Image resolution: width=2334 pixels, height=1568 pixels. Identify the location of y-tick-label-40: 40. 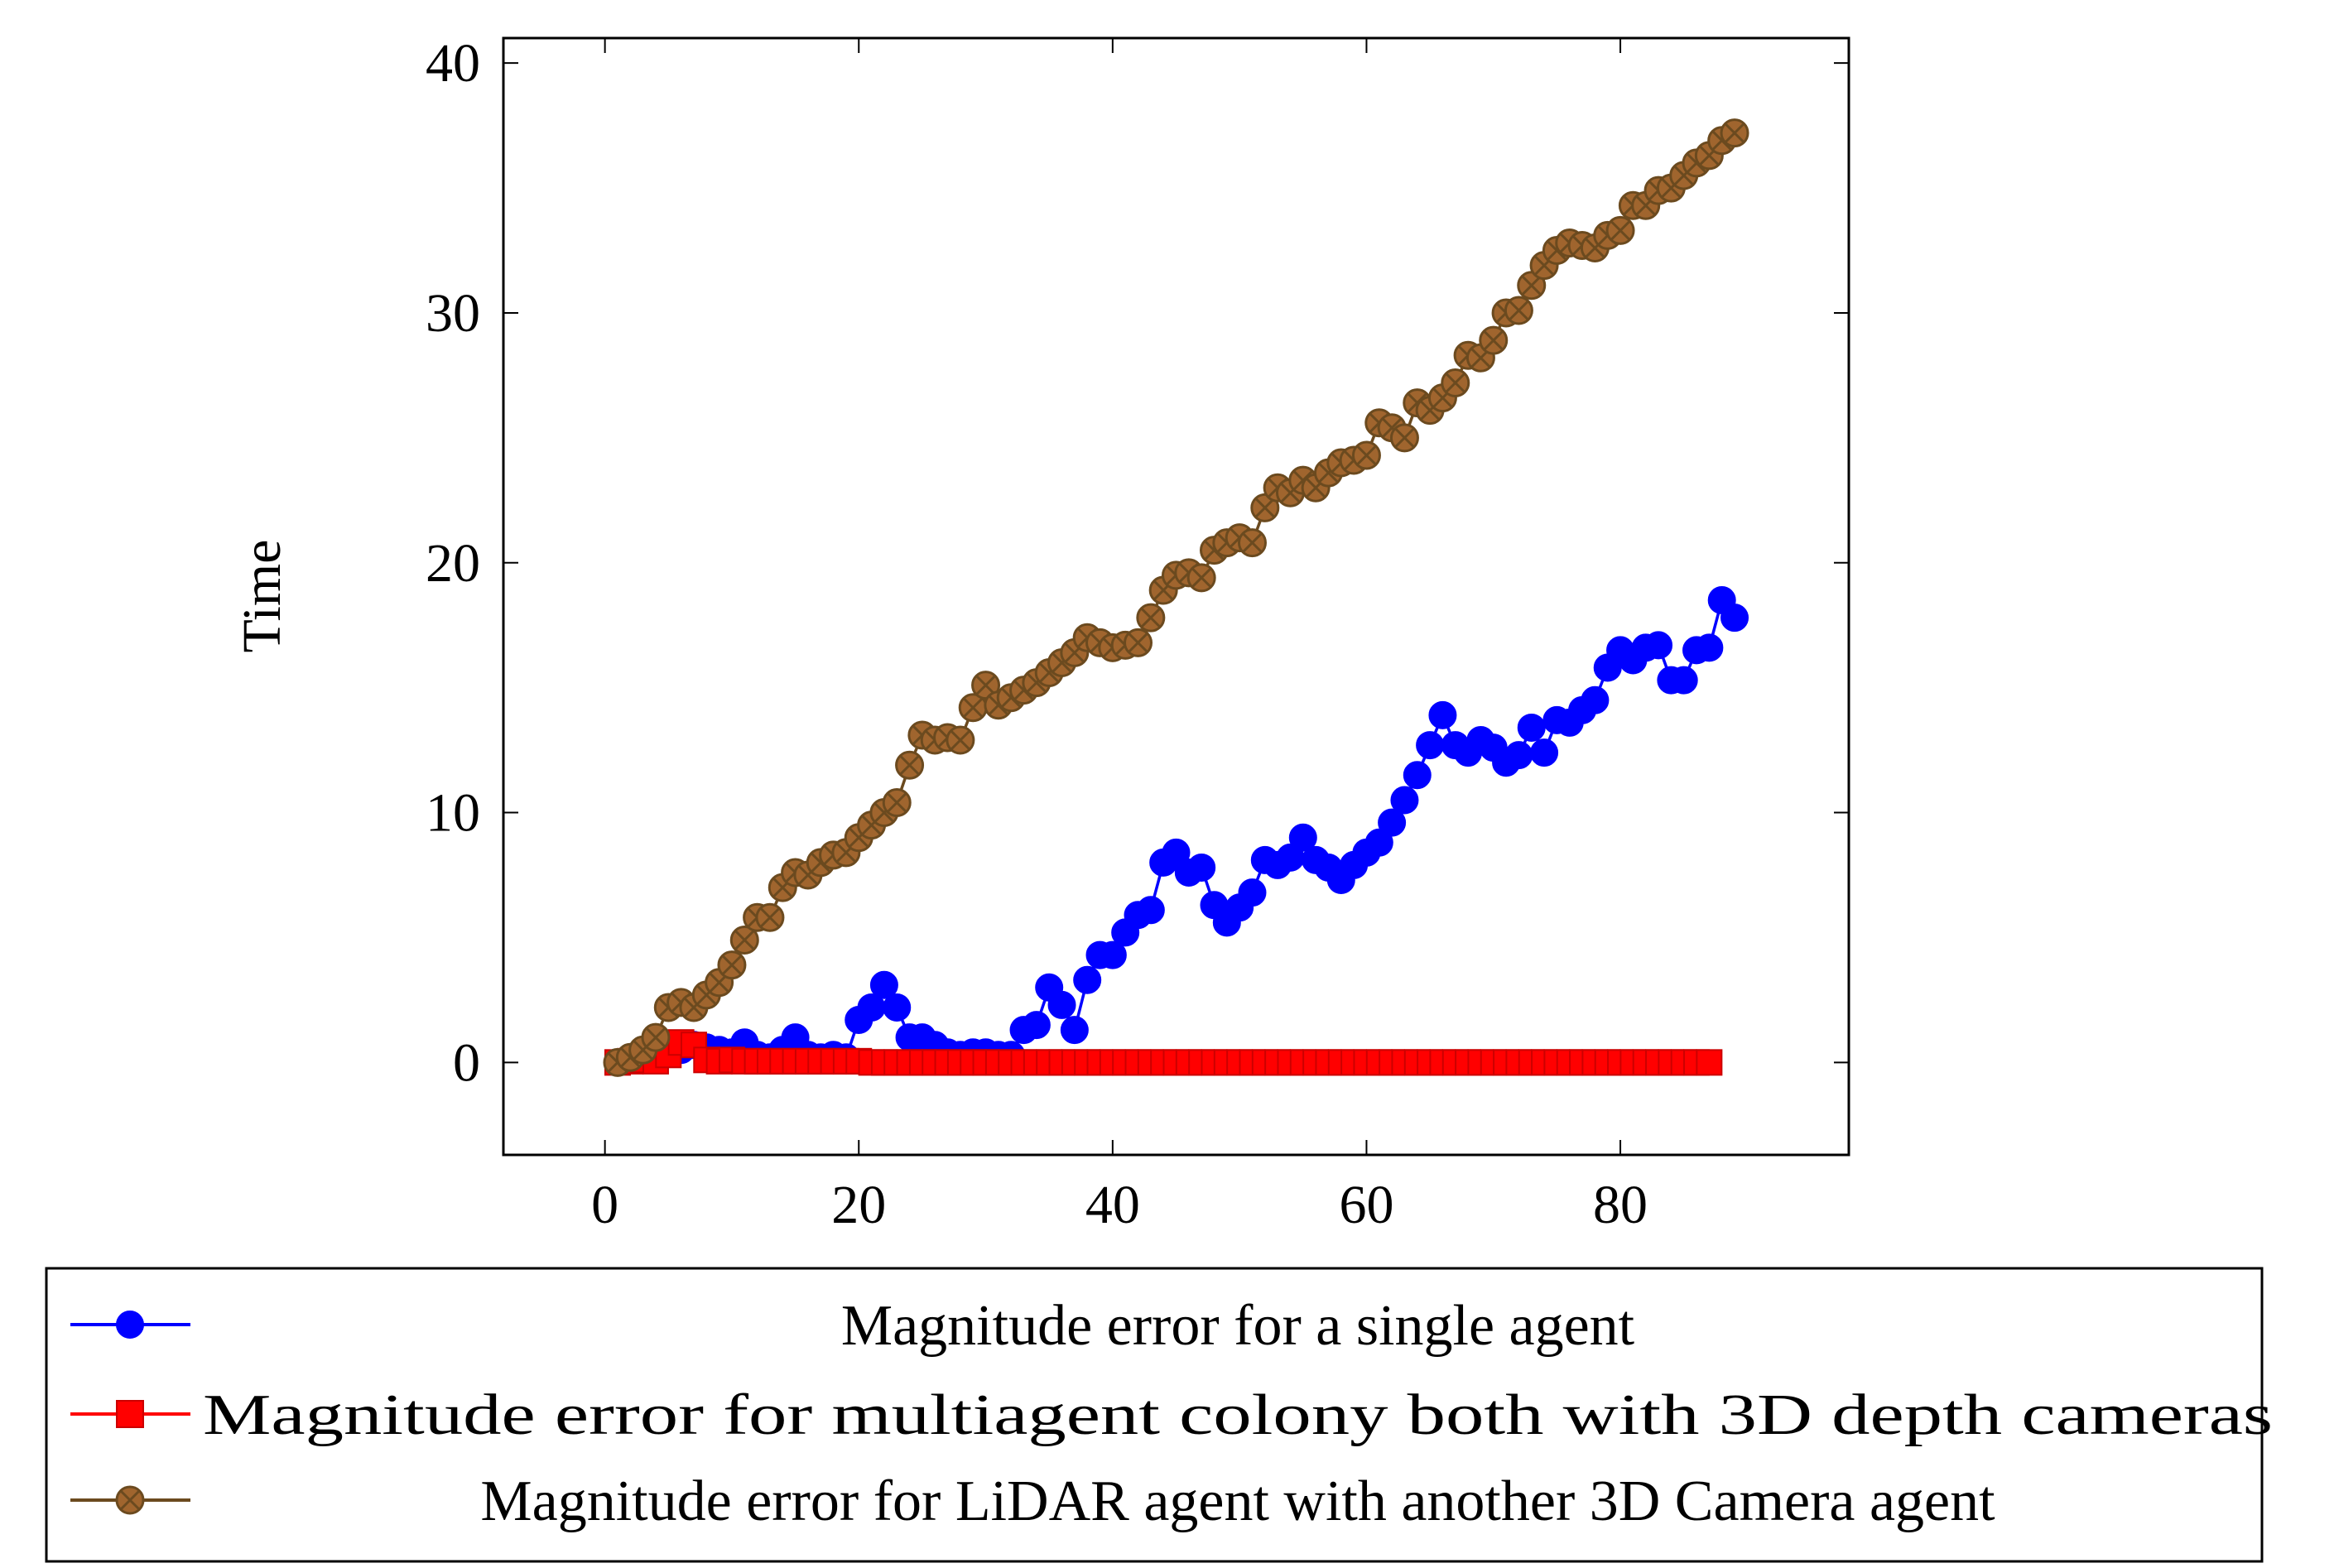
(453, 63).